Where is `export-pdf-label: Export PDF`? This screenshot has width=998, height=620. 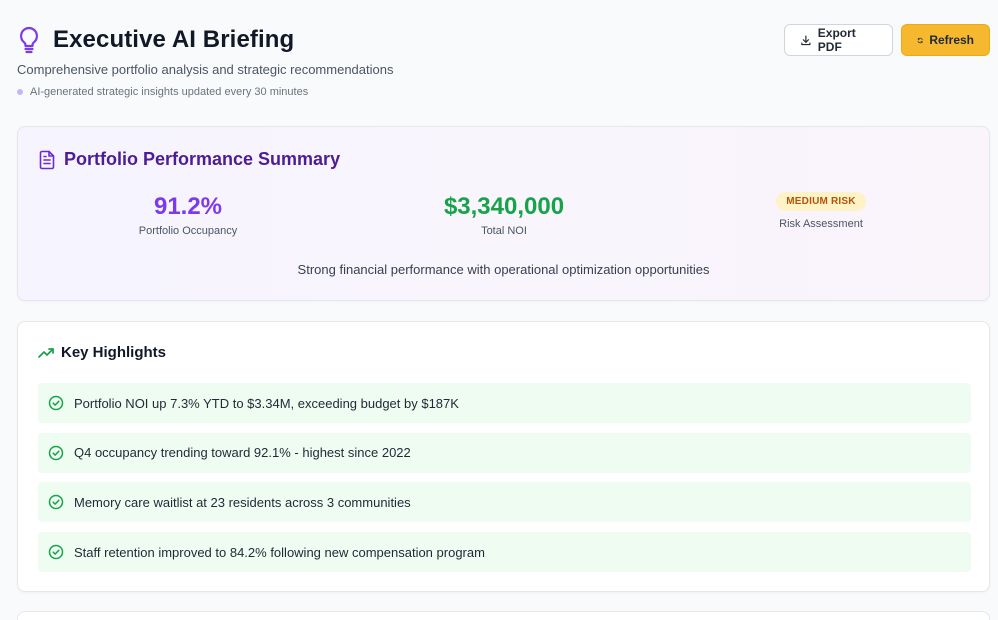 export-pdf-label: Export PDF is located at coordinates (836, 40).